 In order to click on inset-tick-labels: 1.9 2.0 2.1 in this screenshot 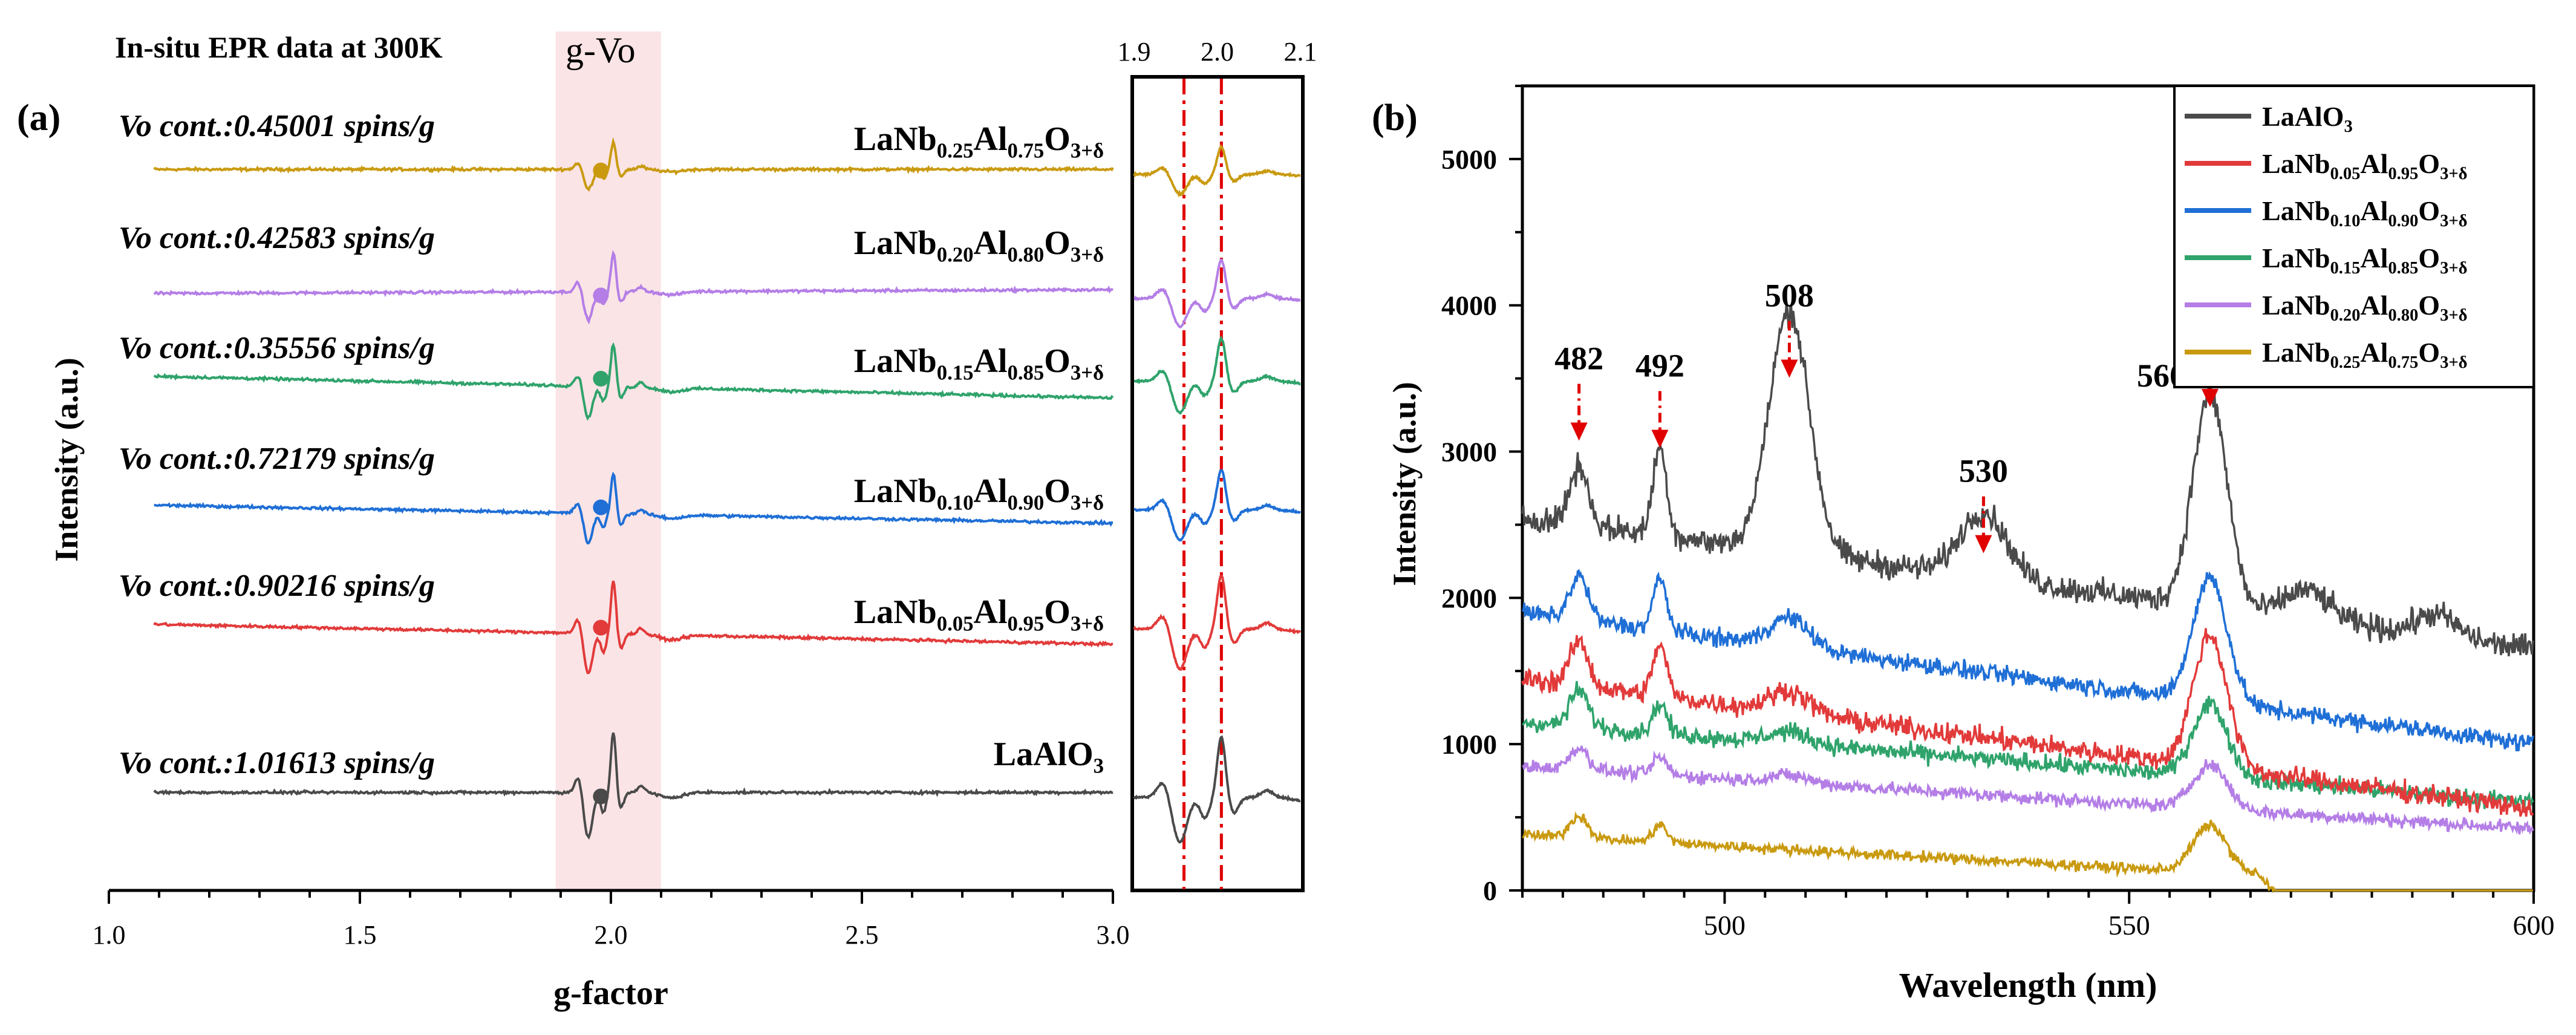, I will do `click(1217, 52)`.